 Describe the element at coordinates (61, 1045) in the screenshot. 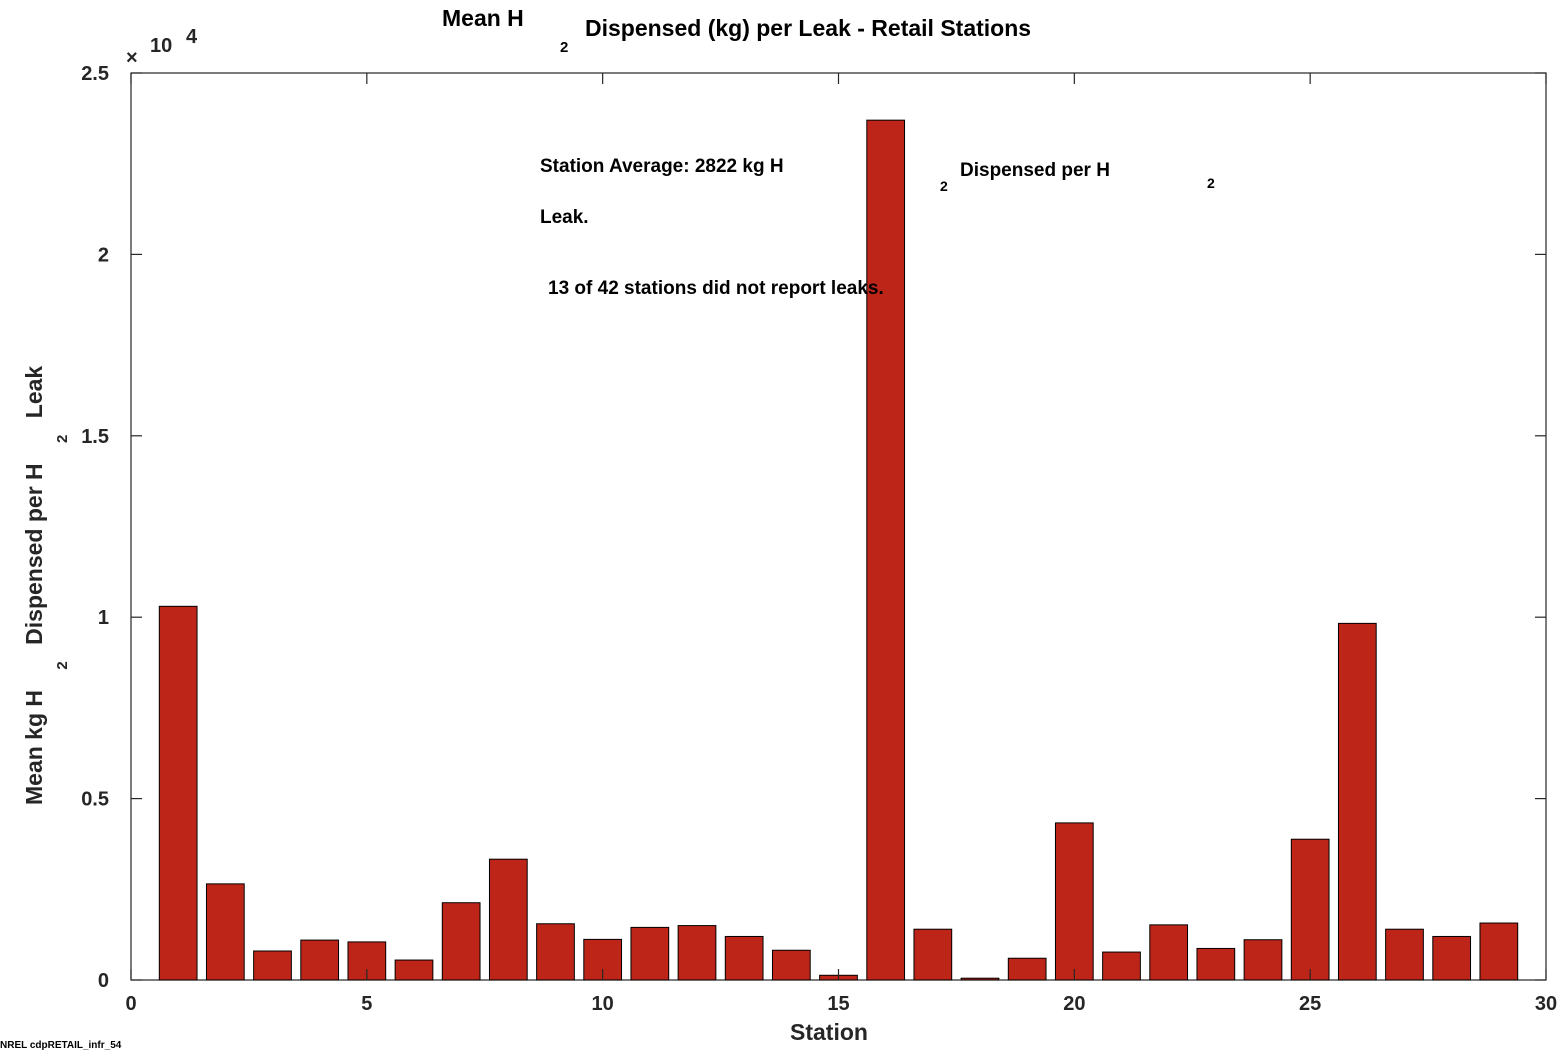

I see `footer-label: NREL cdpRETAIL_infr_54` at that location.